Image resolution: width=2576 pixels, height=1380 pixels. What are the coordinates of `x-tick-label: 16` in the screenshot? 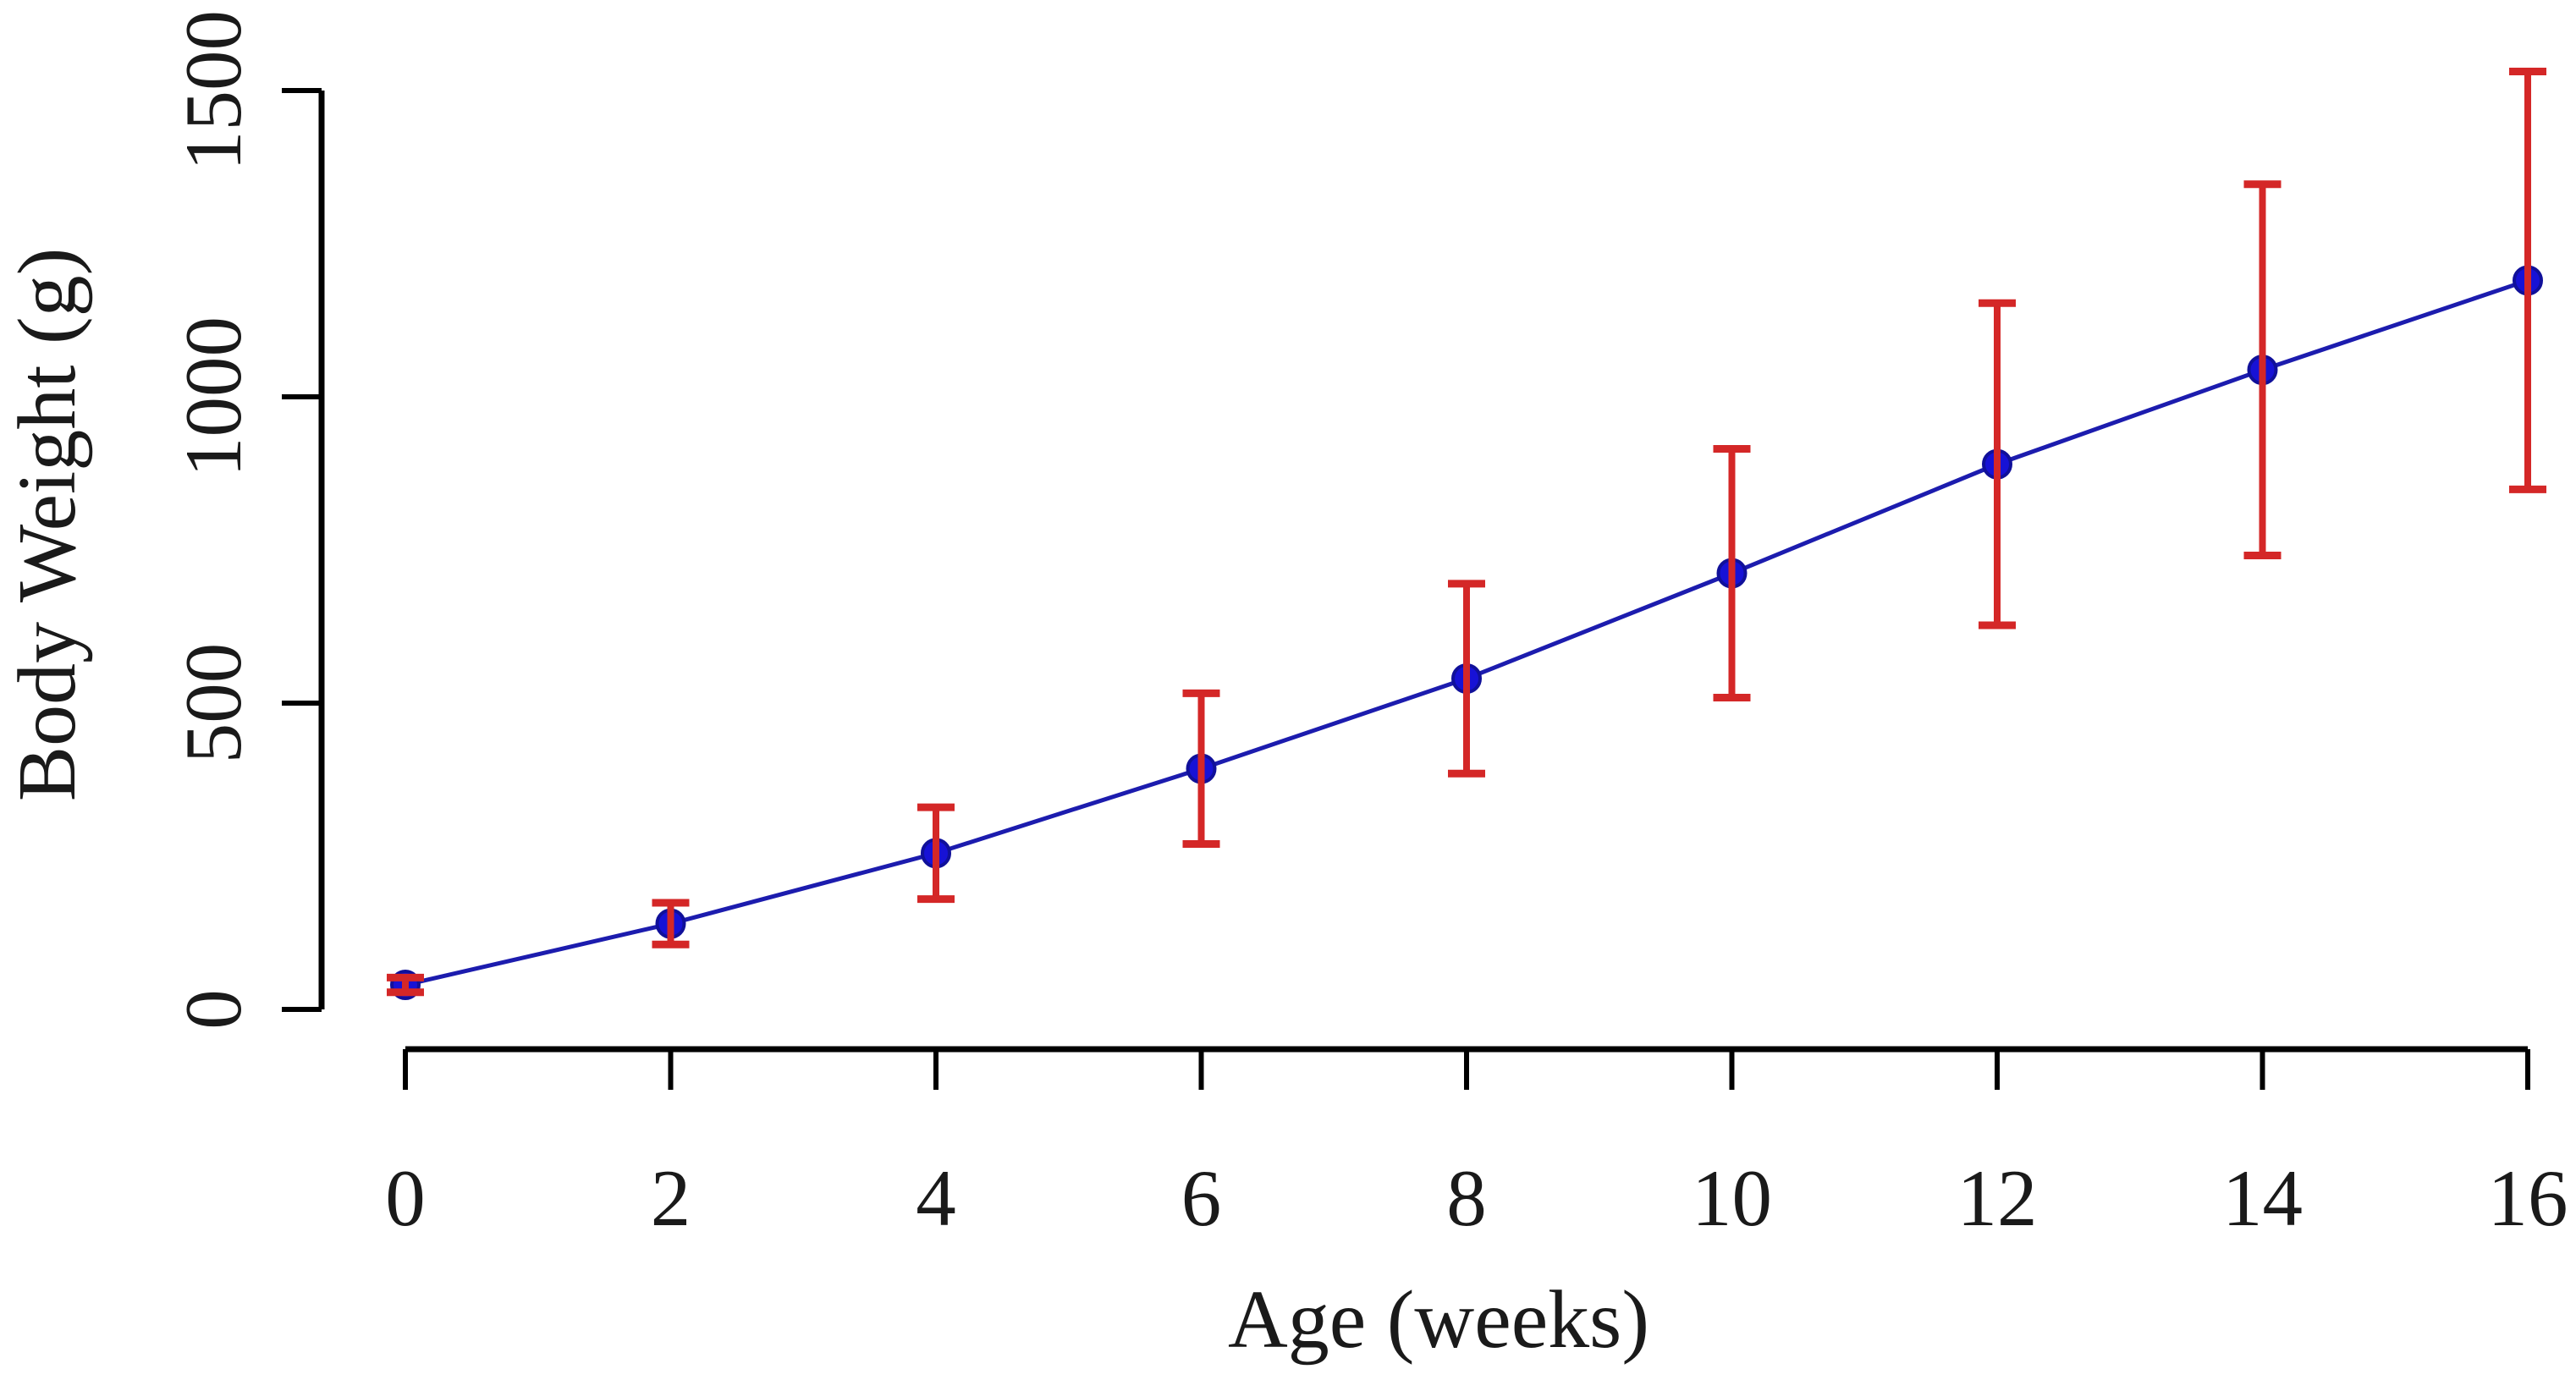 It's located at (2528, 1198).